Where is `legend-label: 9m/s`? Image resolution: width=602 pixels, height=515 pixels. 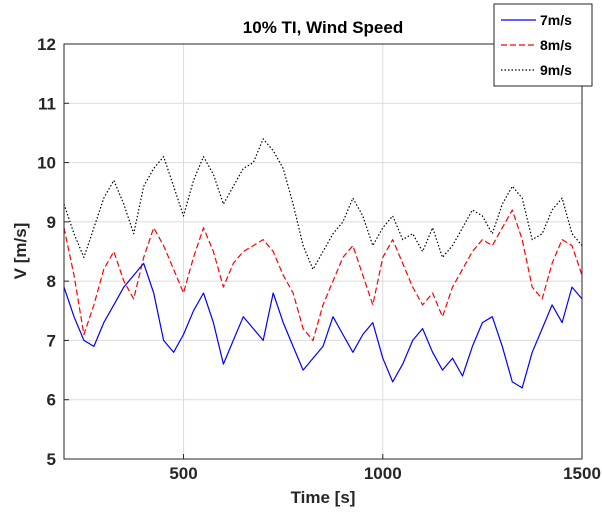 legend-label: 9m/s is located at coordinates (556, 70).